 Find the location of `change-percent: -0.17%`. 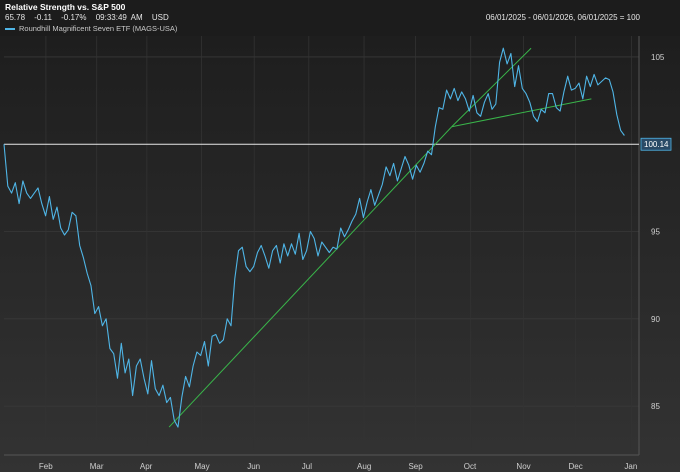

change-percent: -0.17% is located at coordinates (74, 17).